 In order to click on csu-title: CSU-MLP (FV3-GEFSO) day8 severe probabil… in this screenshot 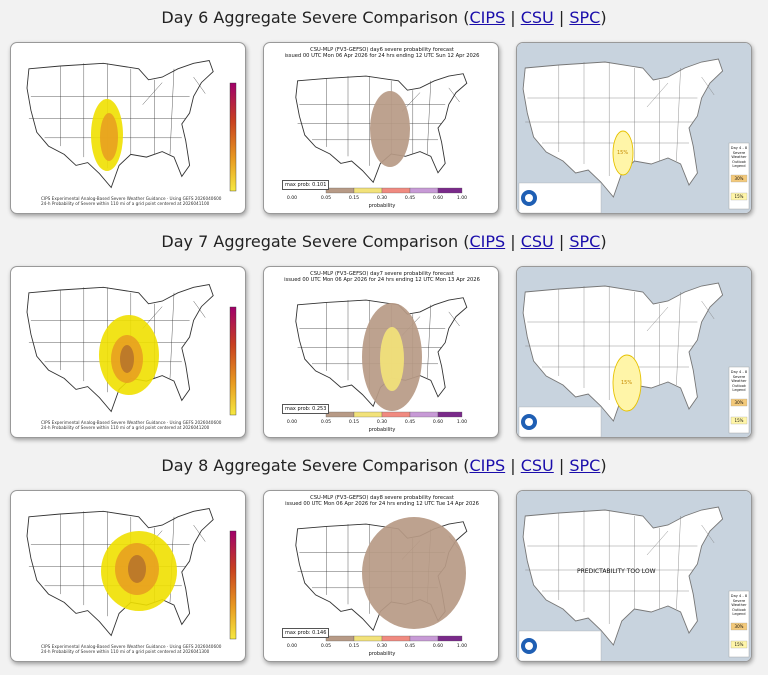, I will do `click(381, 501)`.